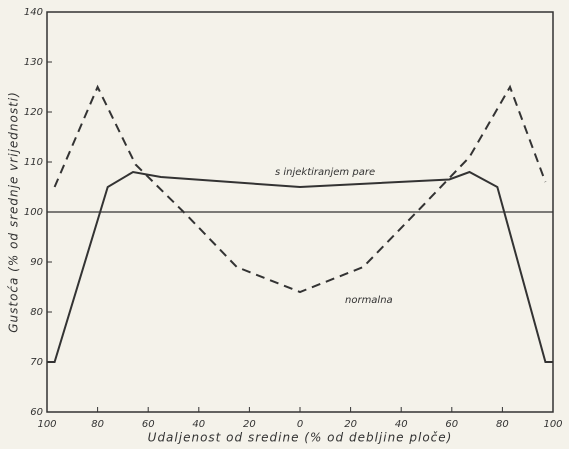 This screenshot has width=569, height=449. Describe the element at coordinates (36, 312) in the screenshot. I see `y-tick-label: 80` at that location.